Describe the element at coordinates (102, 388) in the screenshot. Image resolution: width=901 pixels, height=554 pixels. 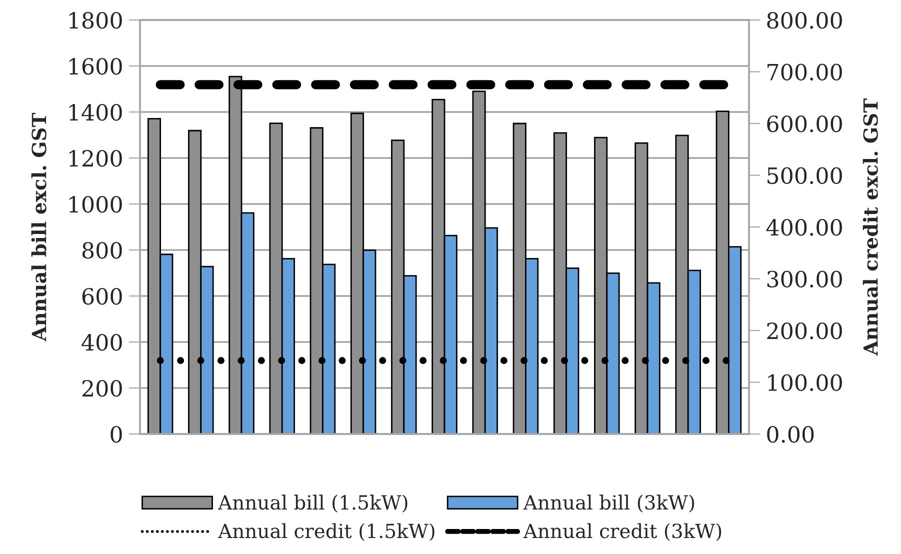
I see `y-tick-label: 200` at that location.